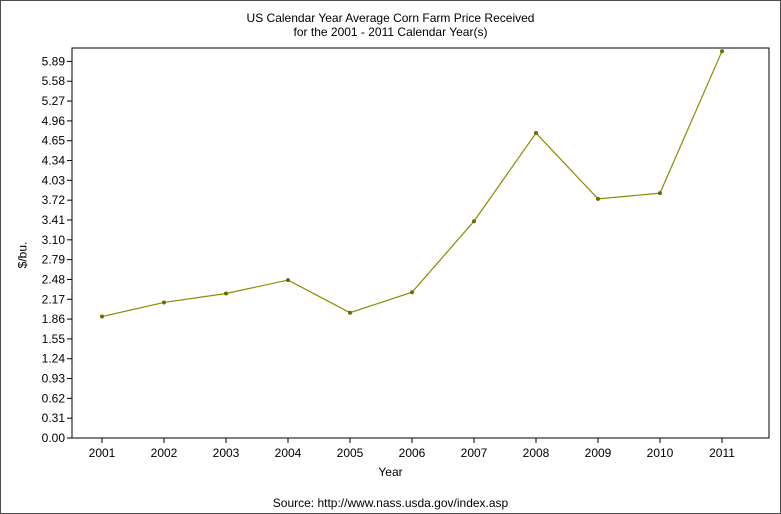 Image resolution: width=781 pixels, height=514 pixels. What do you see at coordinates (54, 438) in the screenshot?
I see `y-tick-label: 0.00` at bounding box center [54, 438].